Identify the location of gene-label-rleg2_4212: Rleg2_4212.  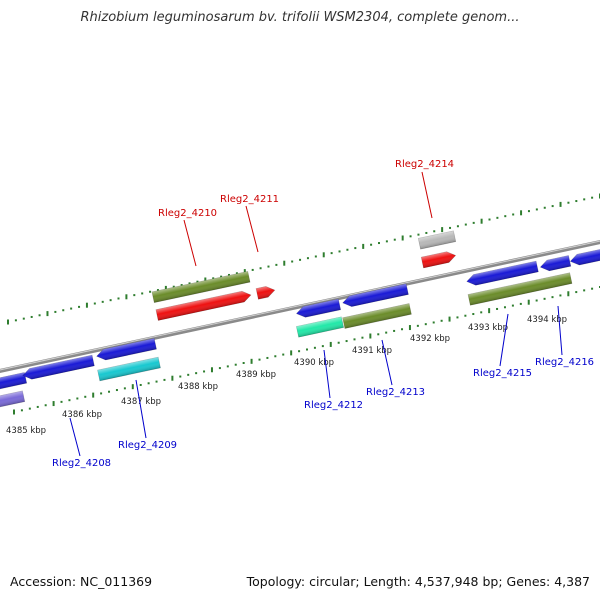
(333, 405).